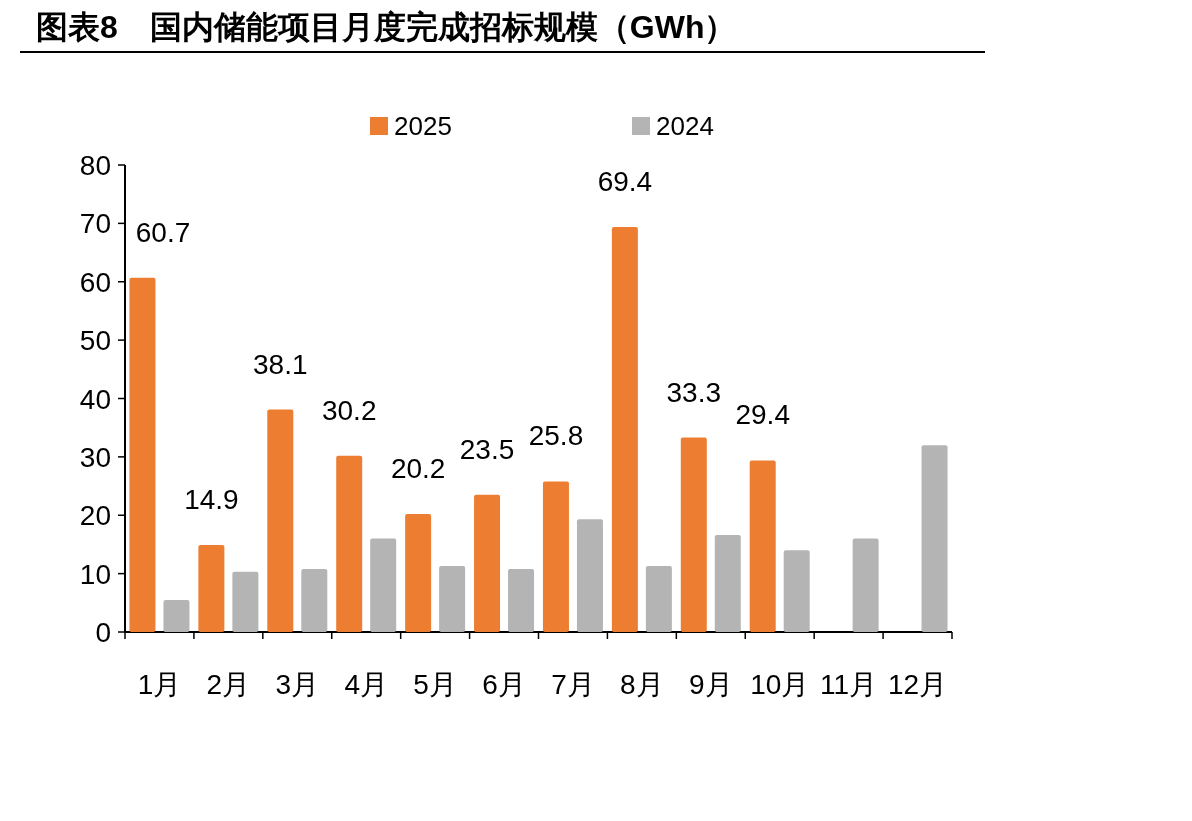 This screenshot has height=821, width=1192. I want to click on y-tick-label: 40, so click(95, 399).